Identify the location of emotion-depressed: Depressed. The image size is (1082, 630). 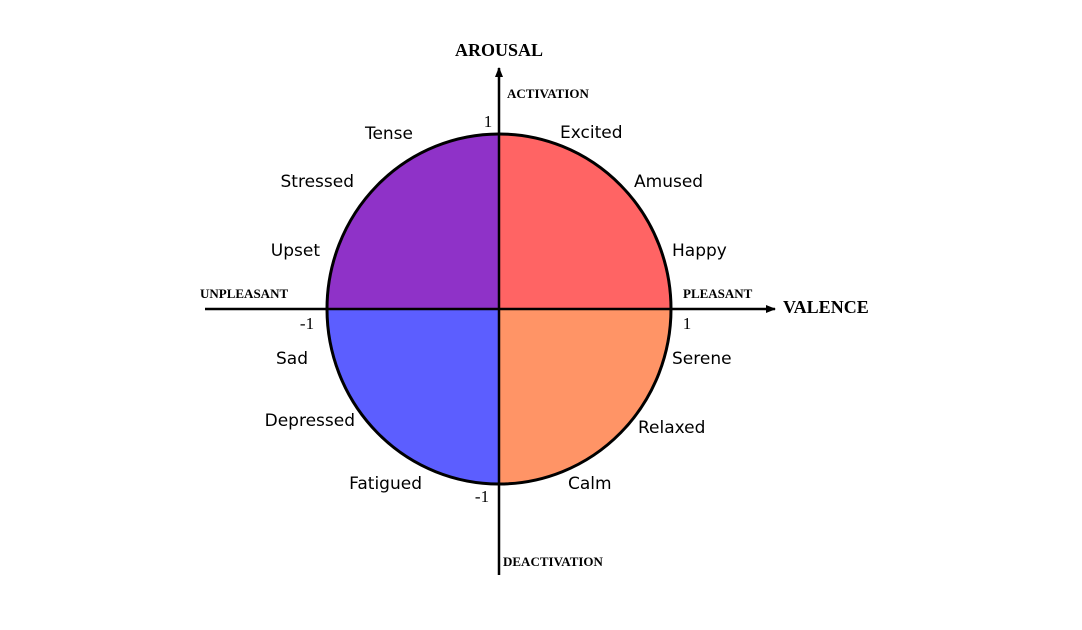
(310, 421).